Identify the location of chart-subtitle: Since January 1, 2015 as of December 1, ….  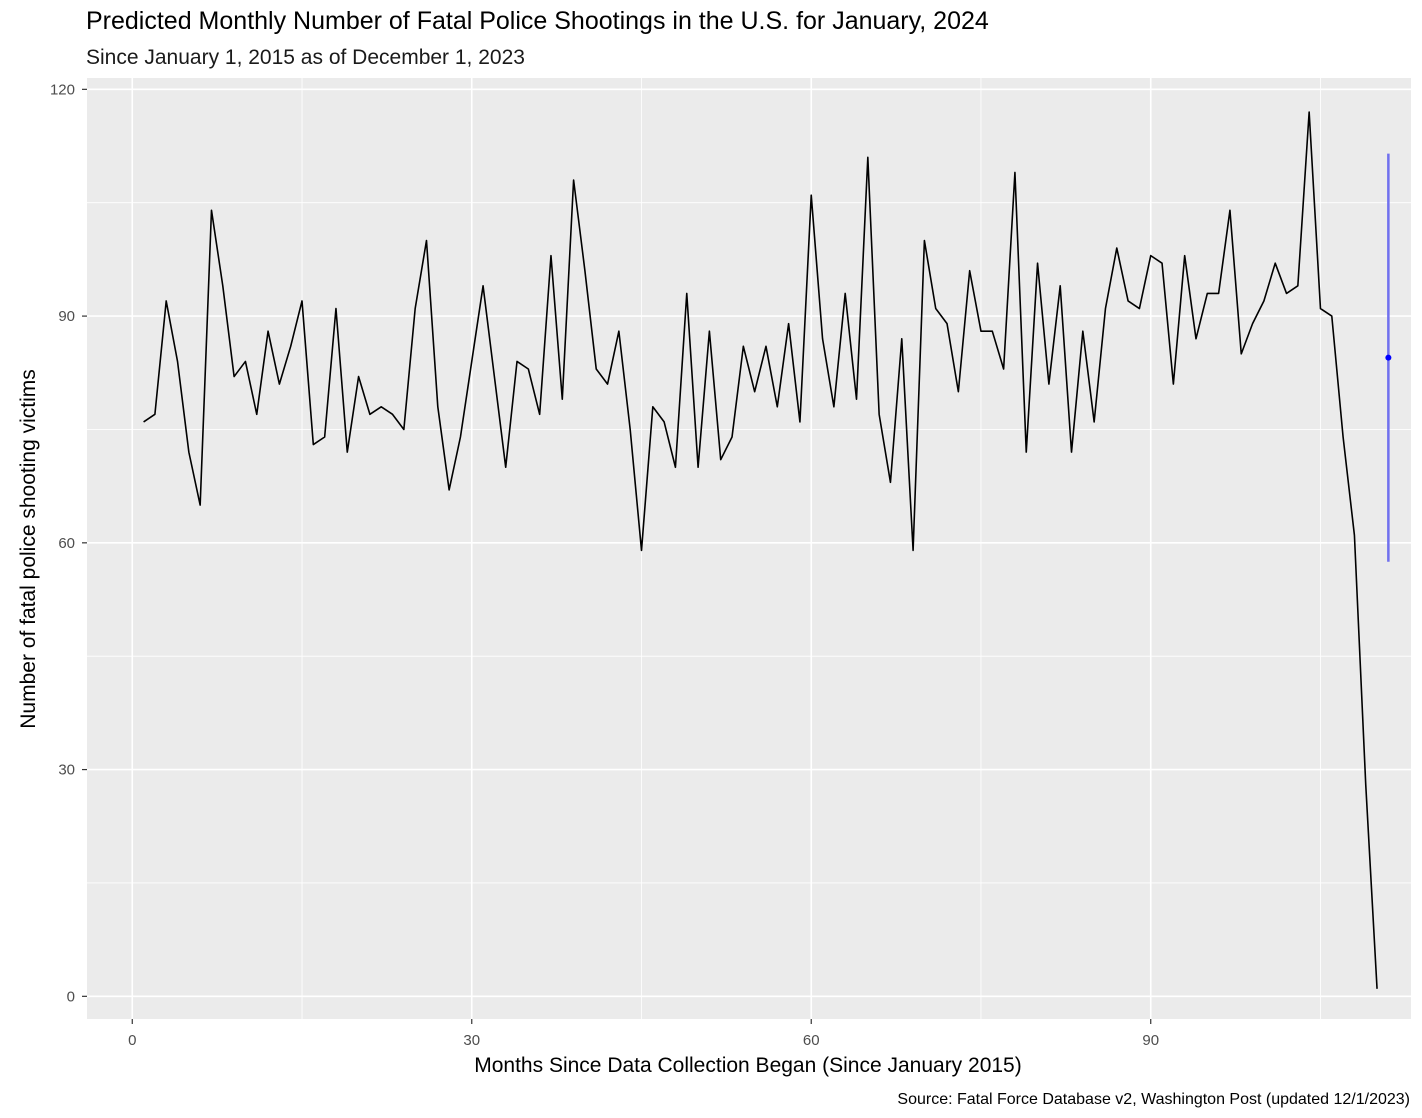
(305, 57).